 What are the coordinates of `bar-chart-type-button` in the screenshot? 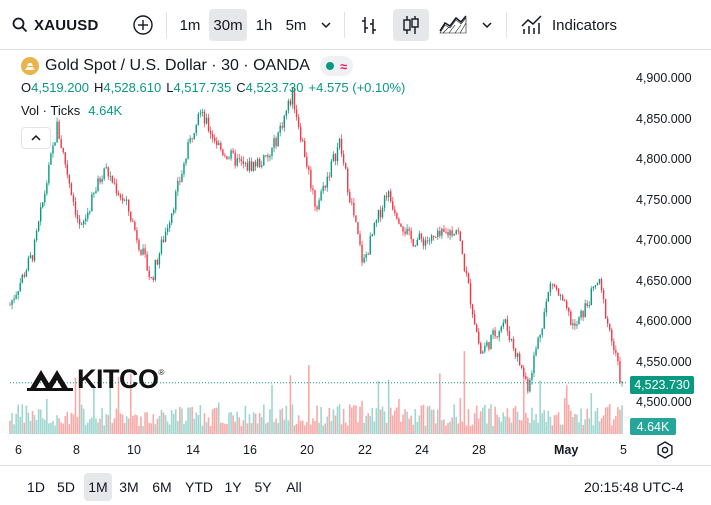 It's located at (369, 25).